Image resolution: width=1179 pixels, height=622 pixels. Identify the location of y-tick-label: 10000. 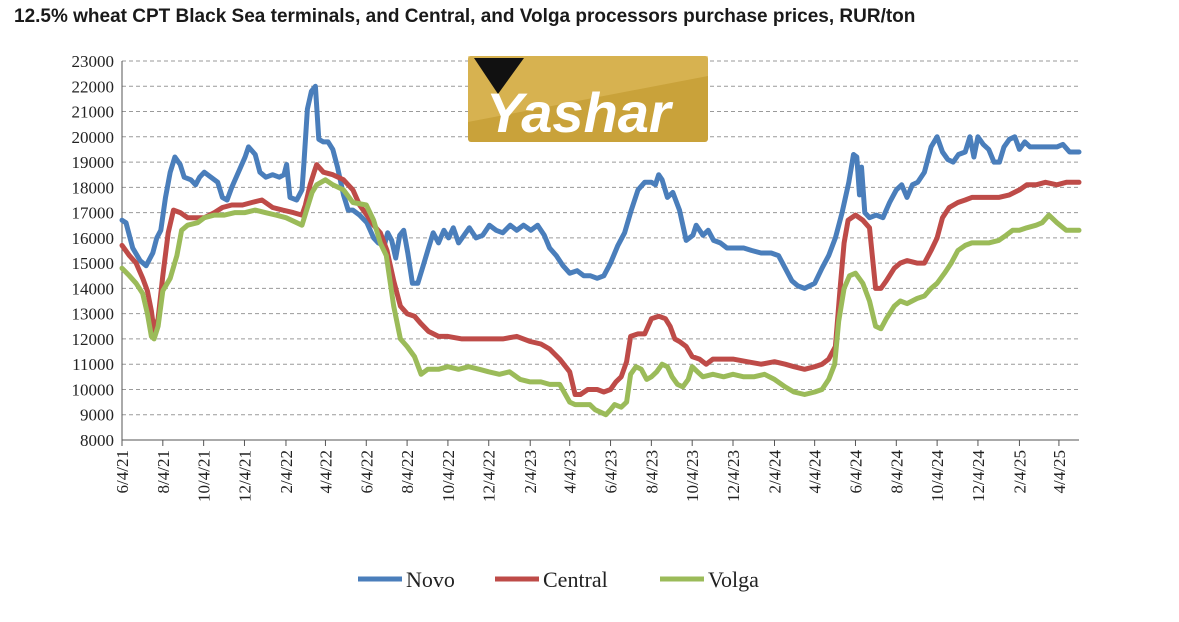
(93, 389).